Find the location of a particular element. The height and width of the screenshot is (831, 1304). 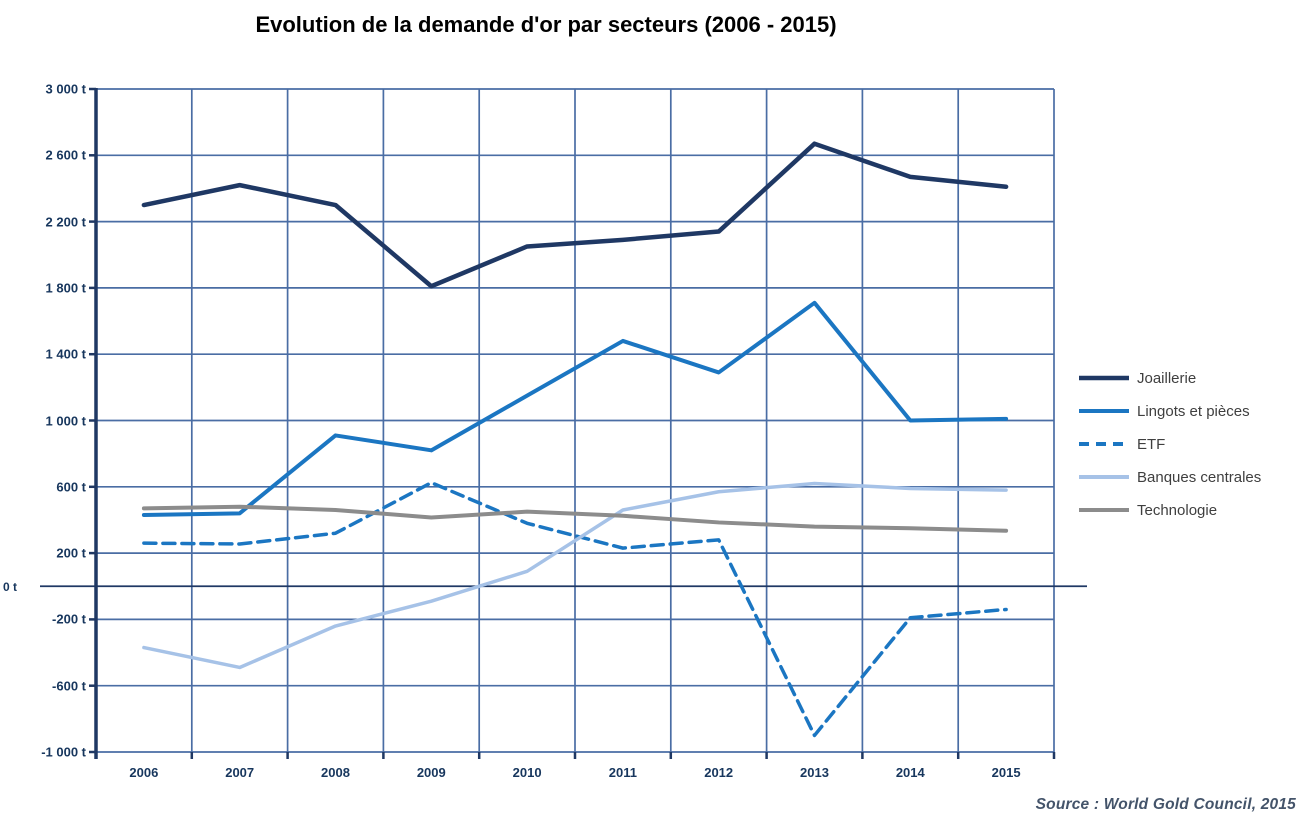

y-axis-label: -600 t is located at coordinates (69, 686).